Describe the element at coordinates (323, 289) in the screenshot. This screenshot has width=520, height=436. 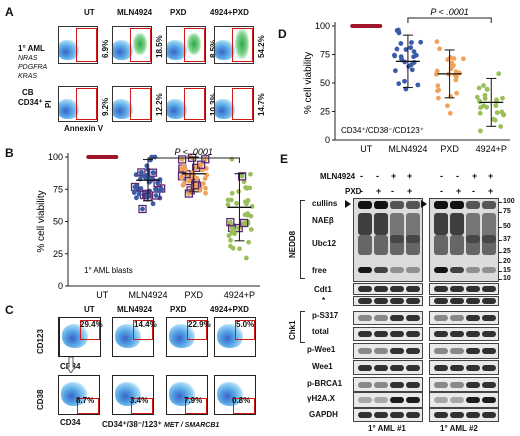
I see `cdt1-label: Cdt1` at that location.